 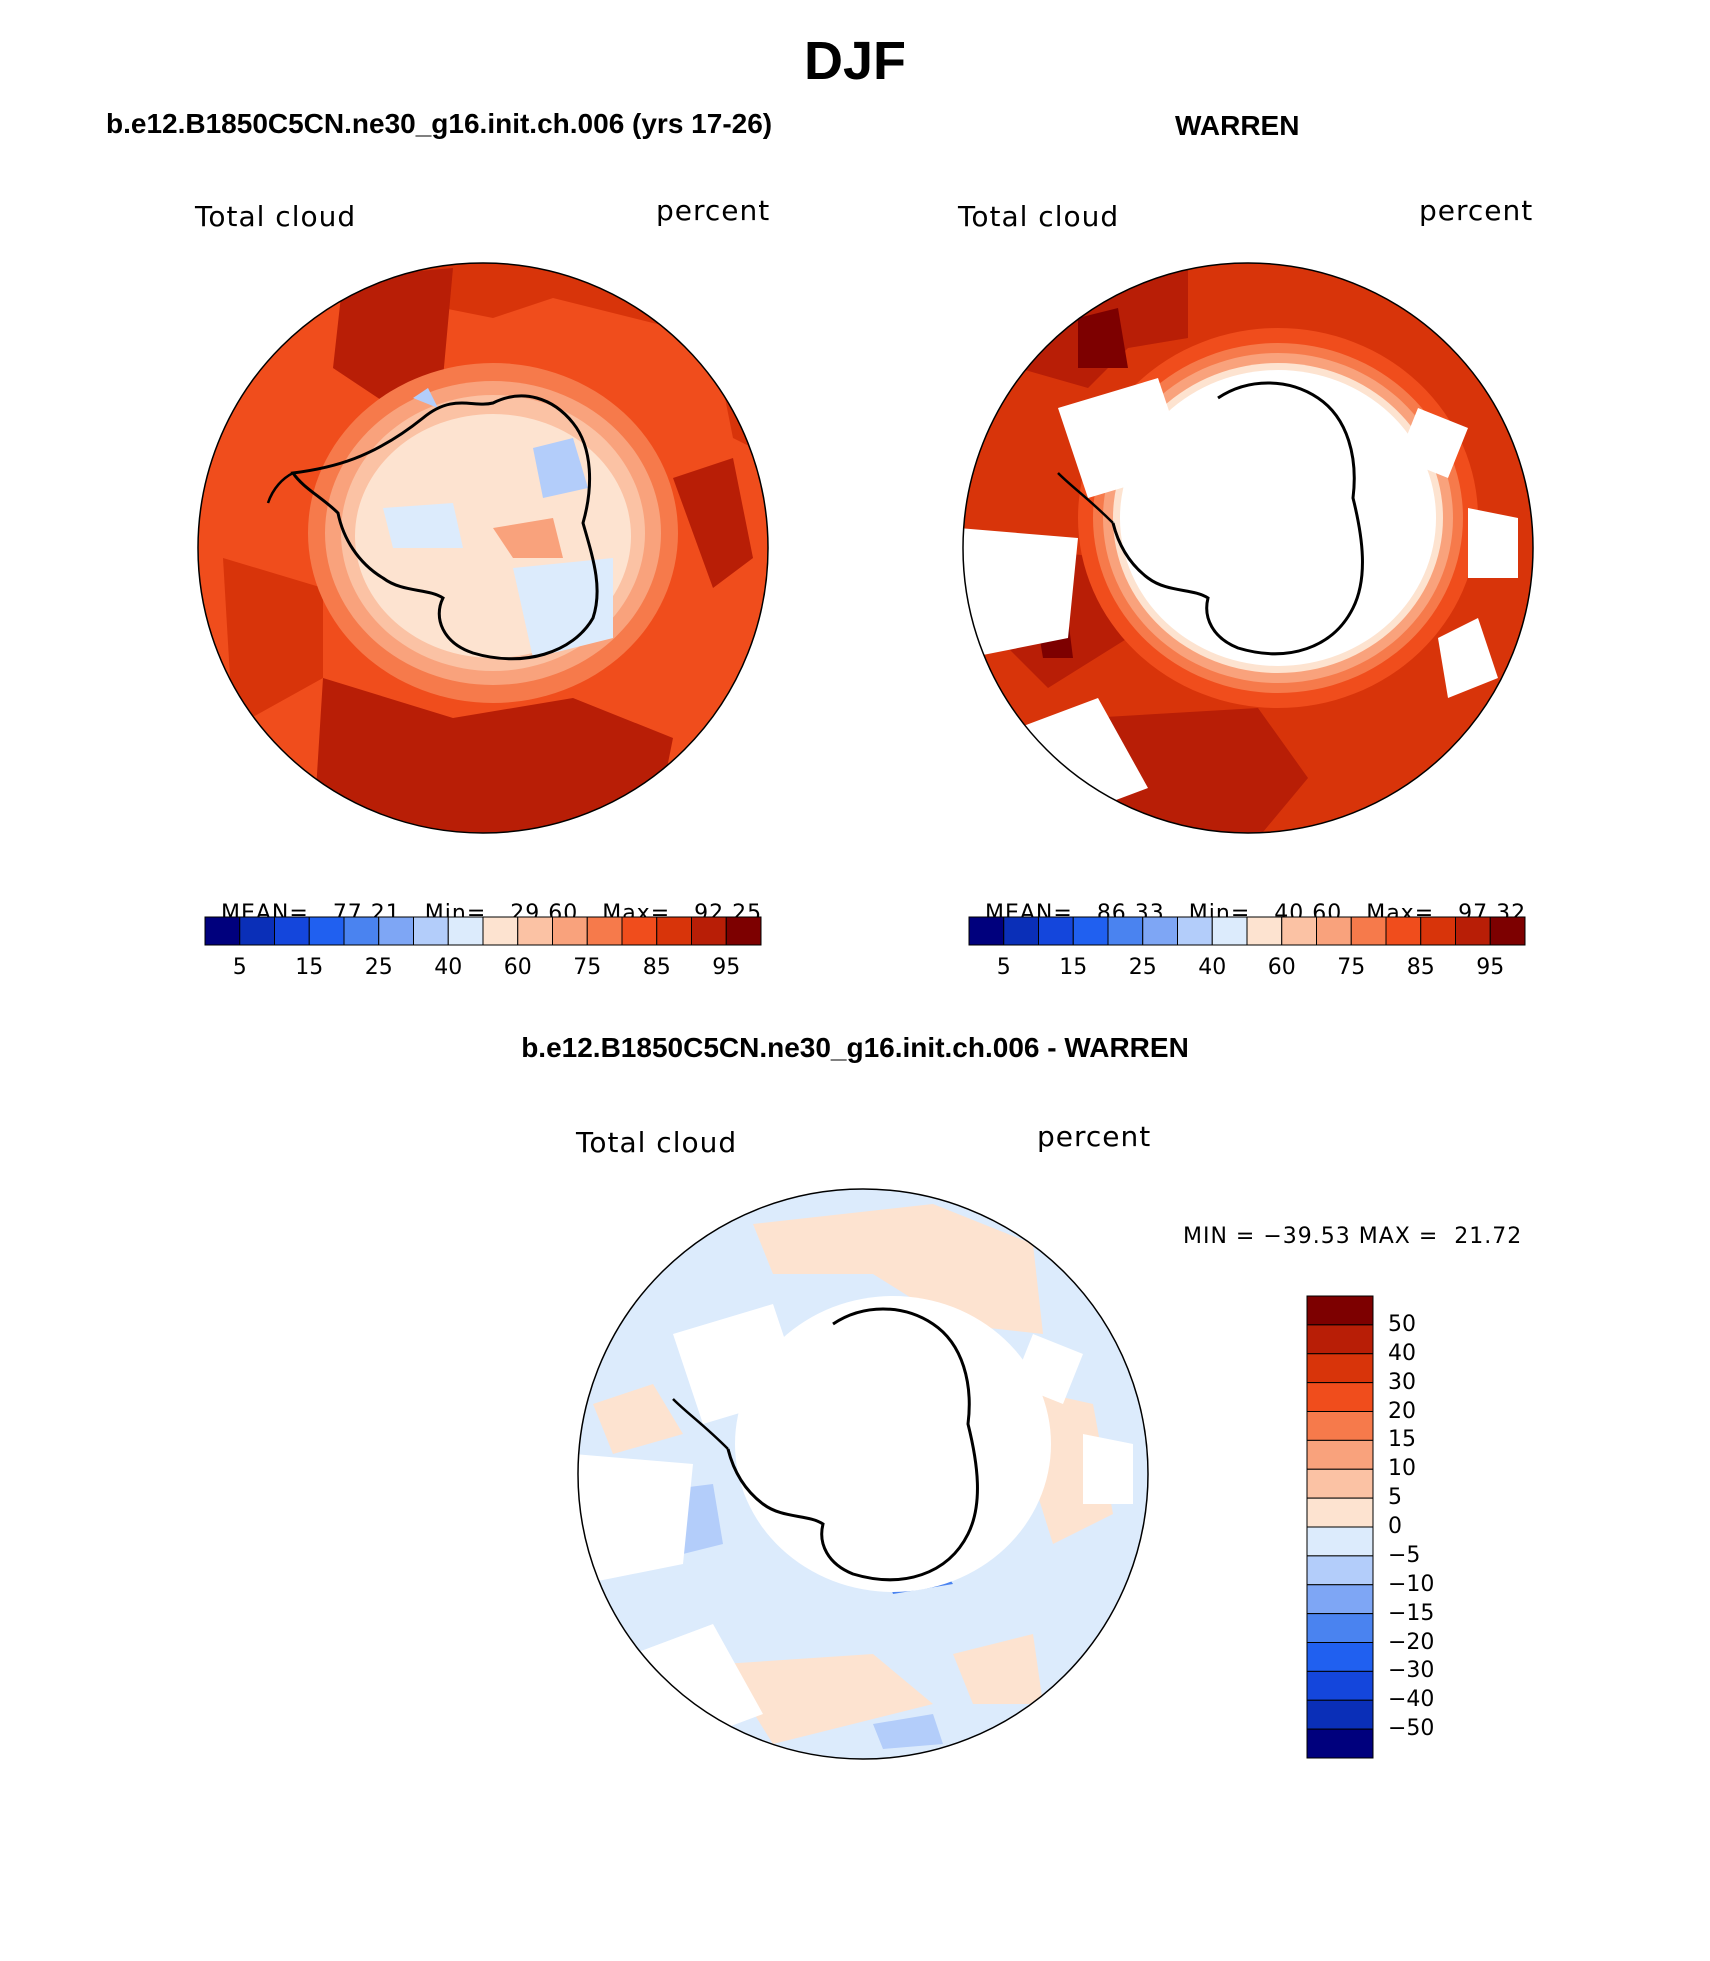 I want to click on panel3-colorbar-tick-label: −5, so click(x=1404, y=1555).